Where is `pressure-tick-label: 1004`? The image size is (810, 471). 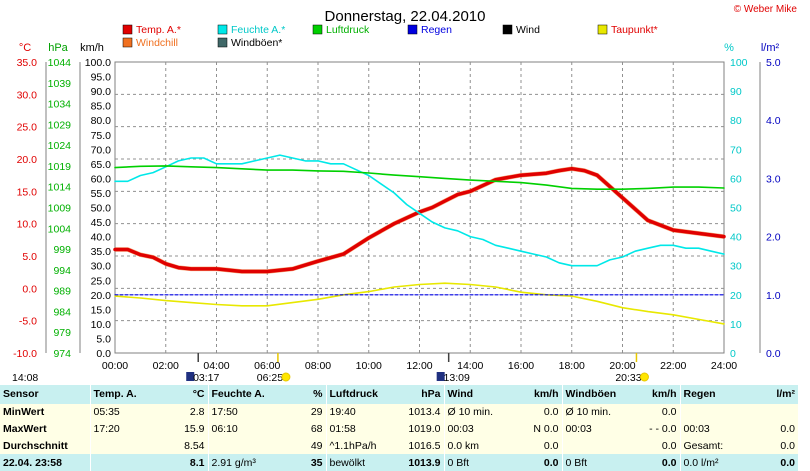
pressure-tick-label: 1004 is located at coordinates (60, 229).